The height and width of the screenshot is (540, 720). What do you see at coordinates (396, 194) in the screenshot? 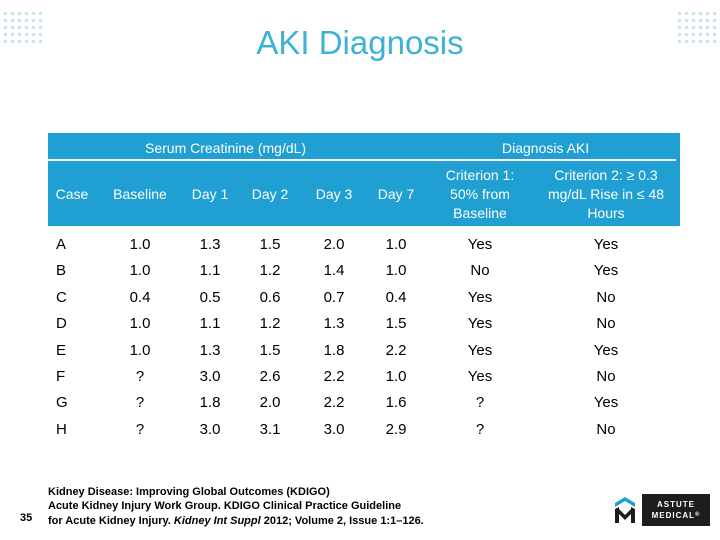
I see `column-header-day7: Day 7` at bounding box center [396, 194].